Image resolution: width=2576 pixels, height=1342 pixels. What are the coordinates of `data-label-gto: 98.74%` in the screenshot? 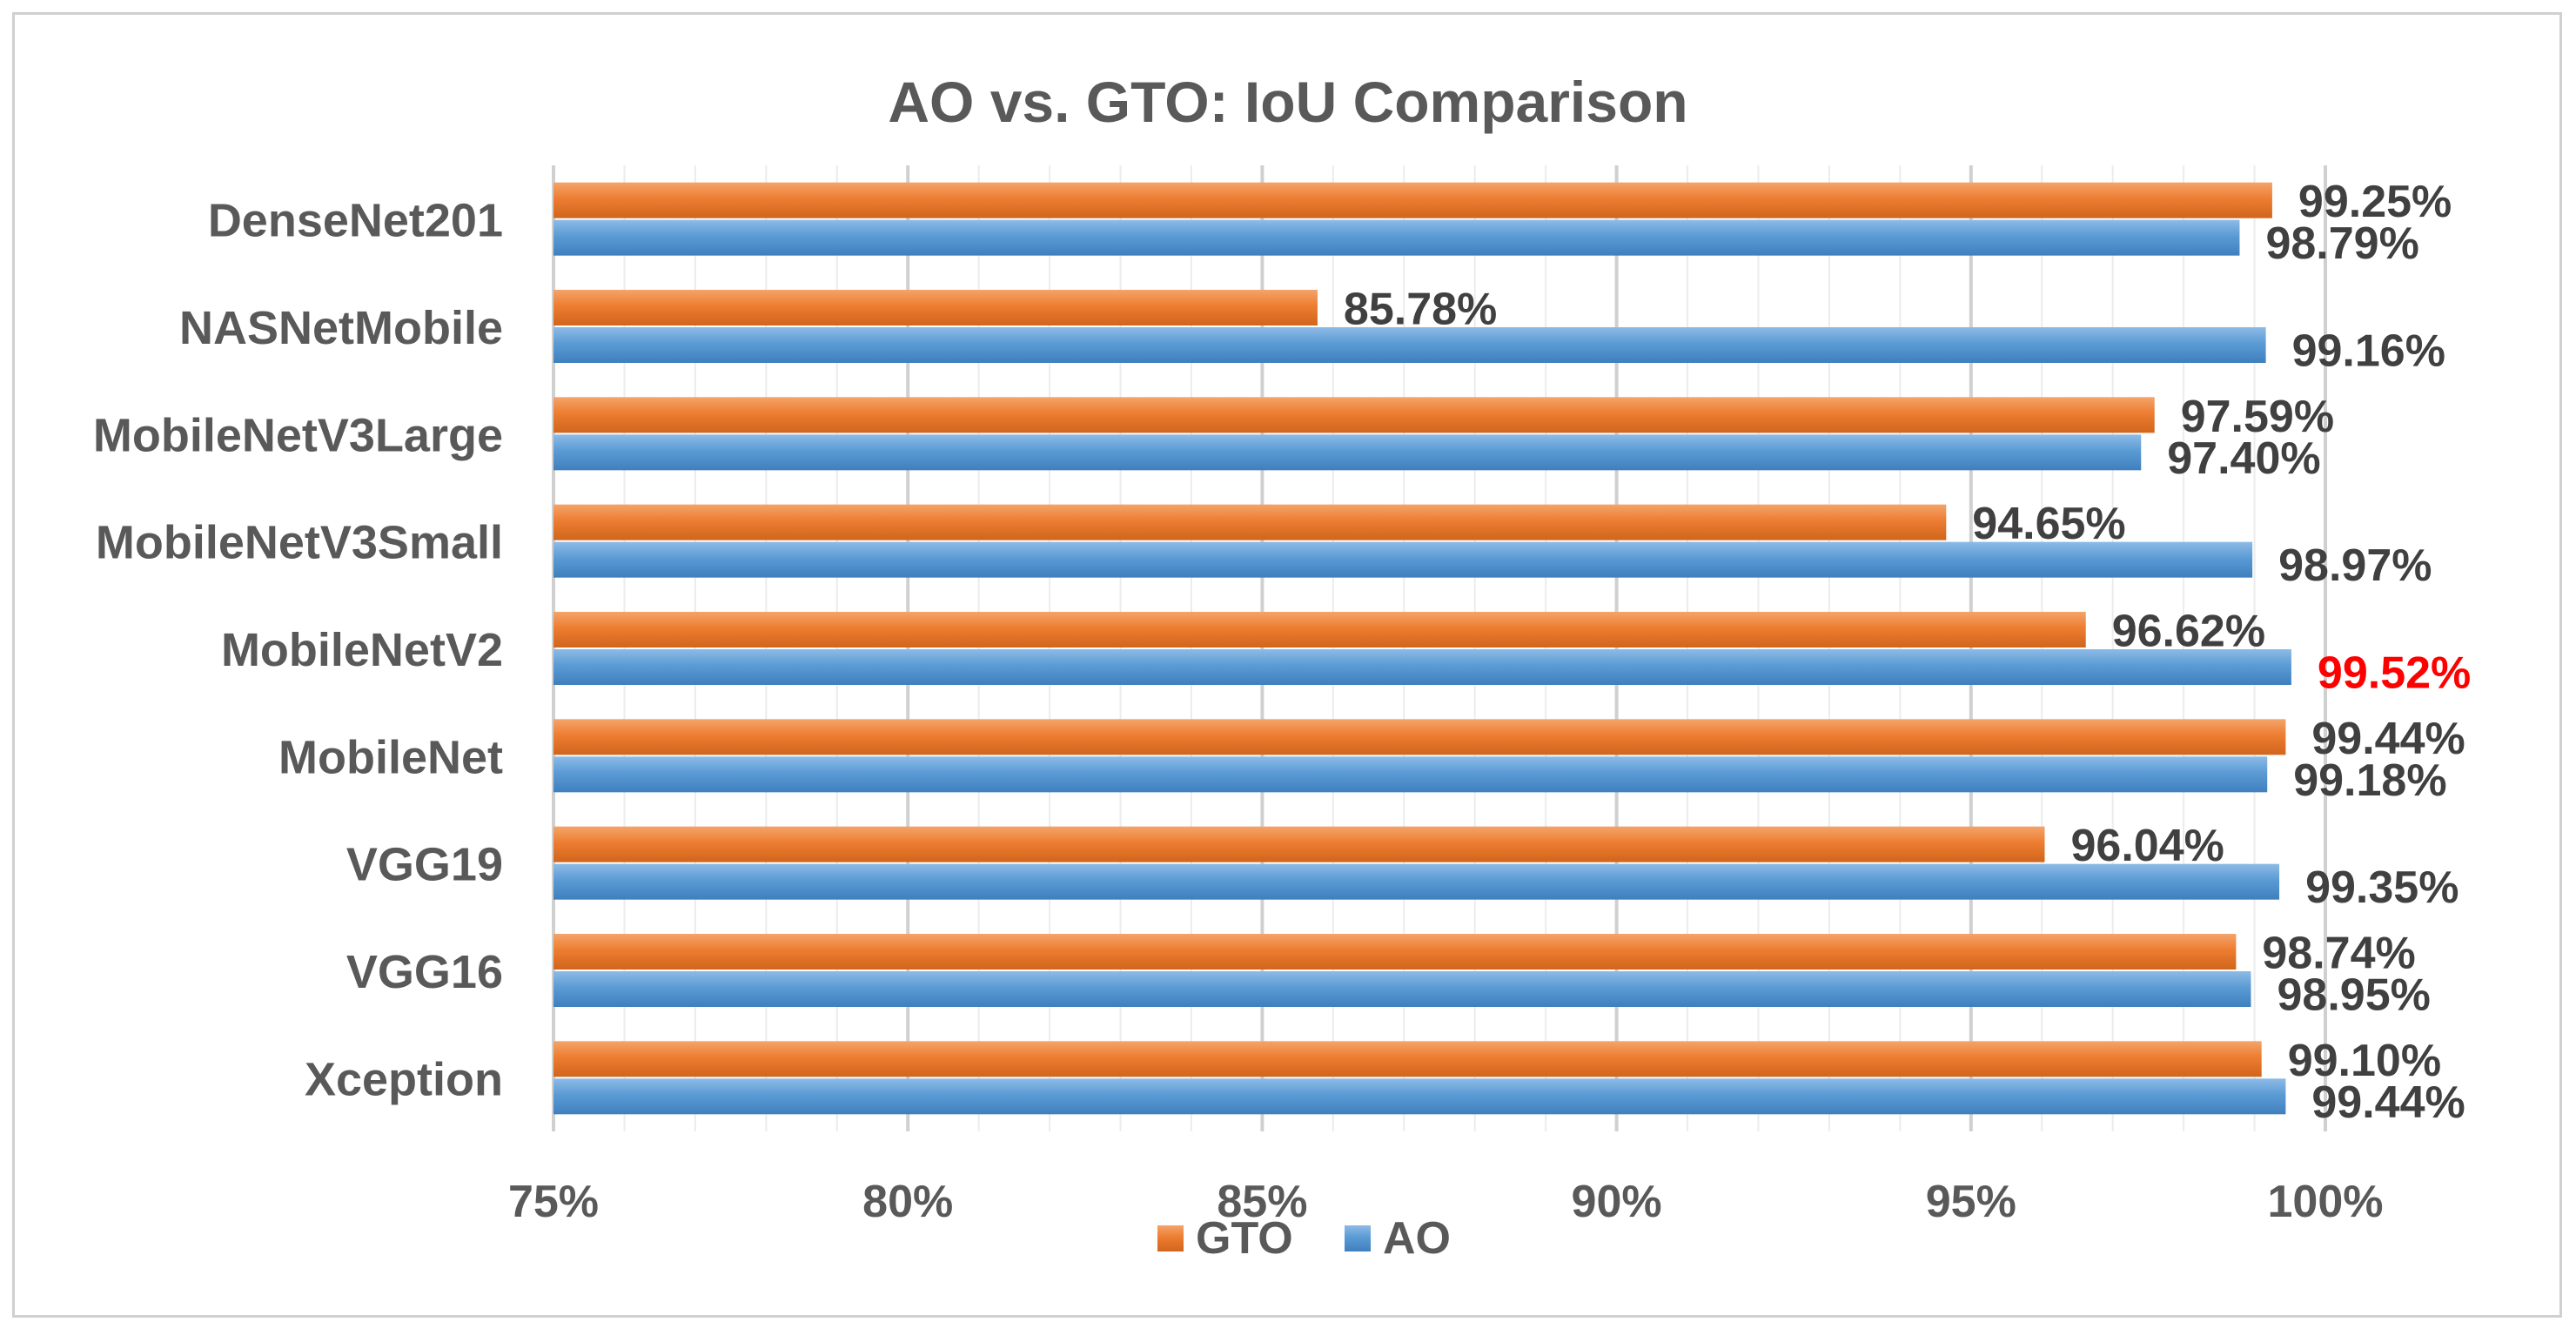 It's located at (2338, 954).